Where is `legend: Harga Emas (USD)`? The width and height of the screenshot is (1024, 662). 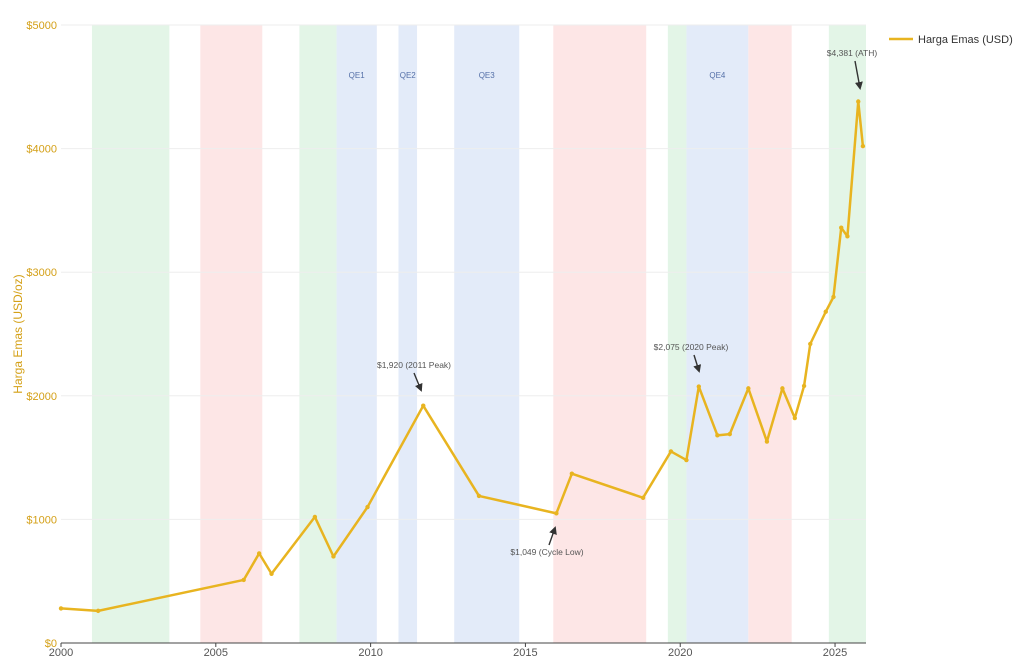
legend: Harga Emas (USD) is located at coordinates (951, 40).